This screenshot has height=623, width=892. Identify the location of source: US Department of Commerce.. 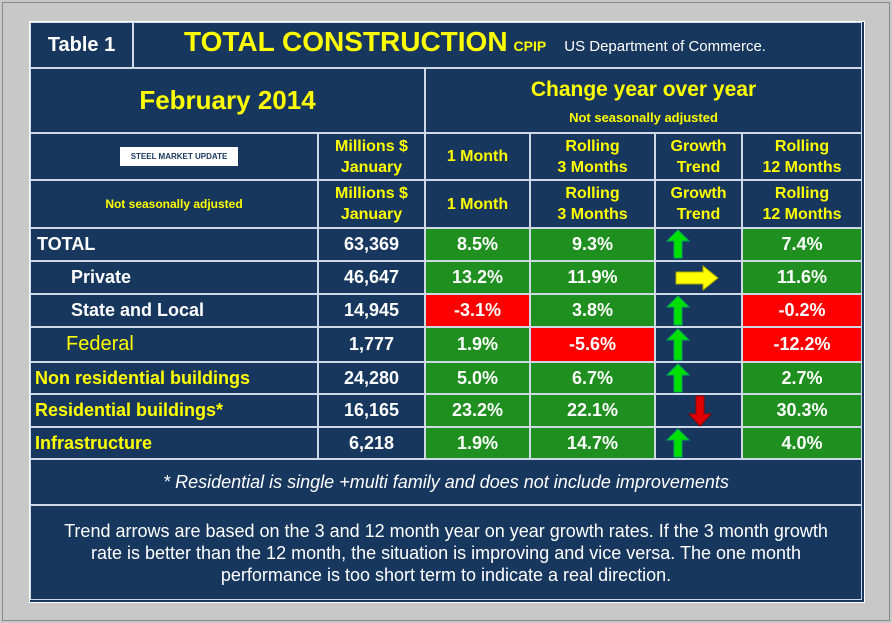
(665, 46).